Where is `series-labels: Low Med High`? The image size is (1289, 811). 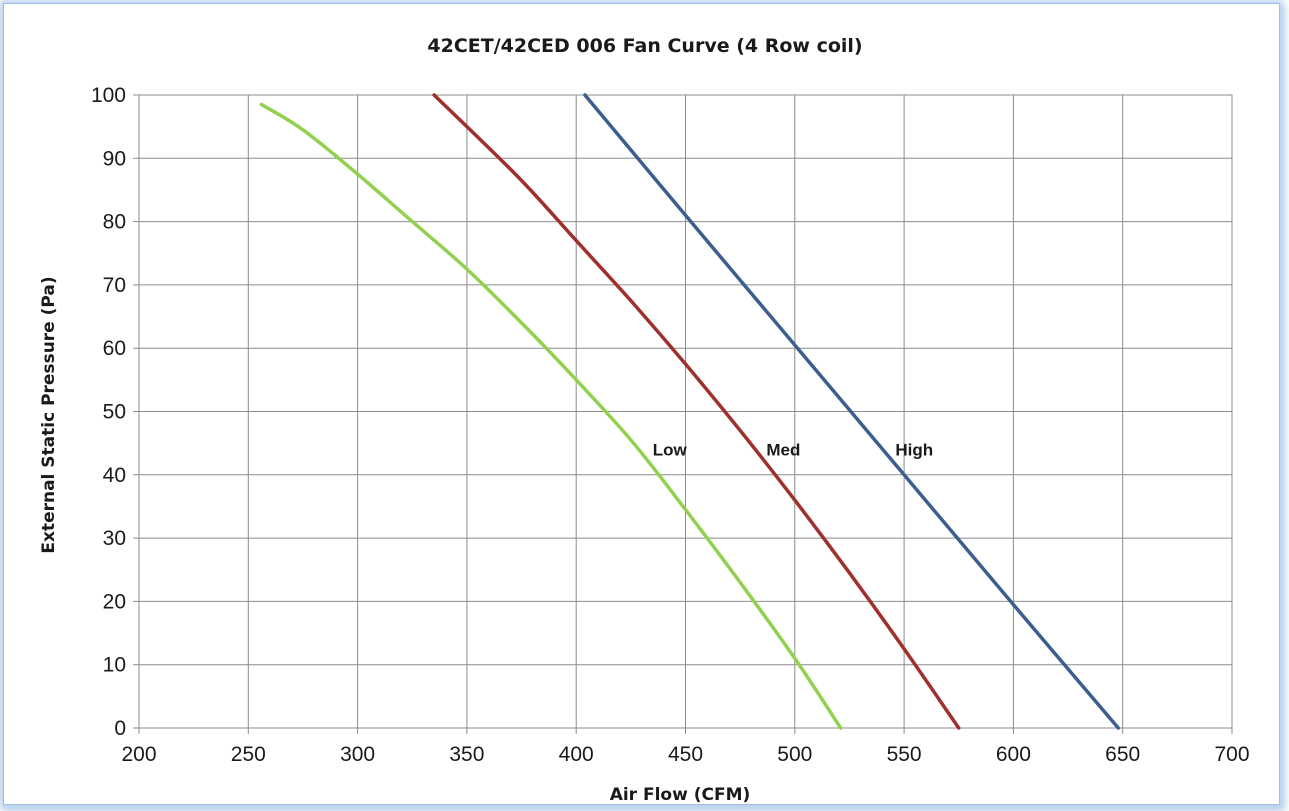 series-labels: Low Med High is located at coordinates (793, 449).